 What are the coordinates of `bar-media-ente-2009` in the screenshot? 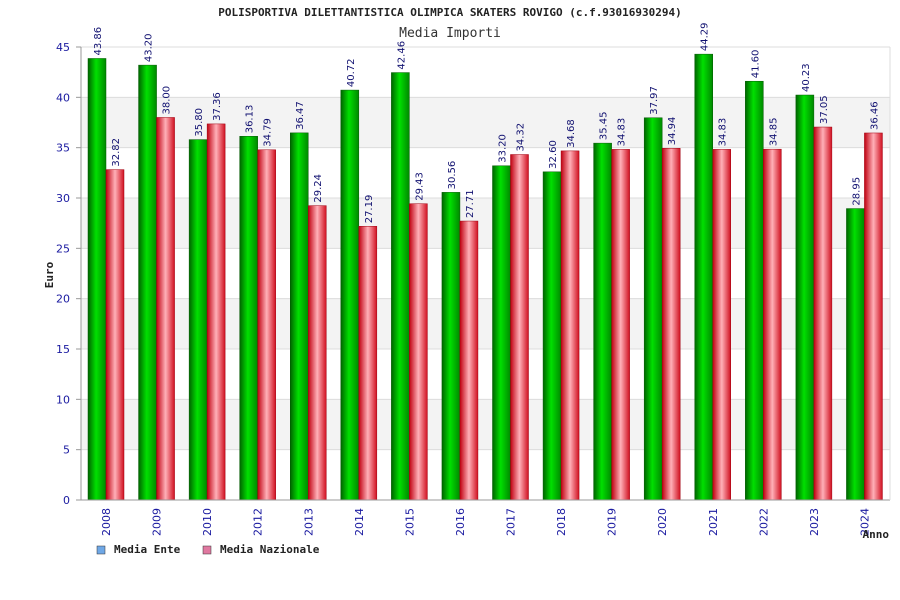 It's located at (147, 282).